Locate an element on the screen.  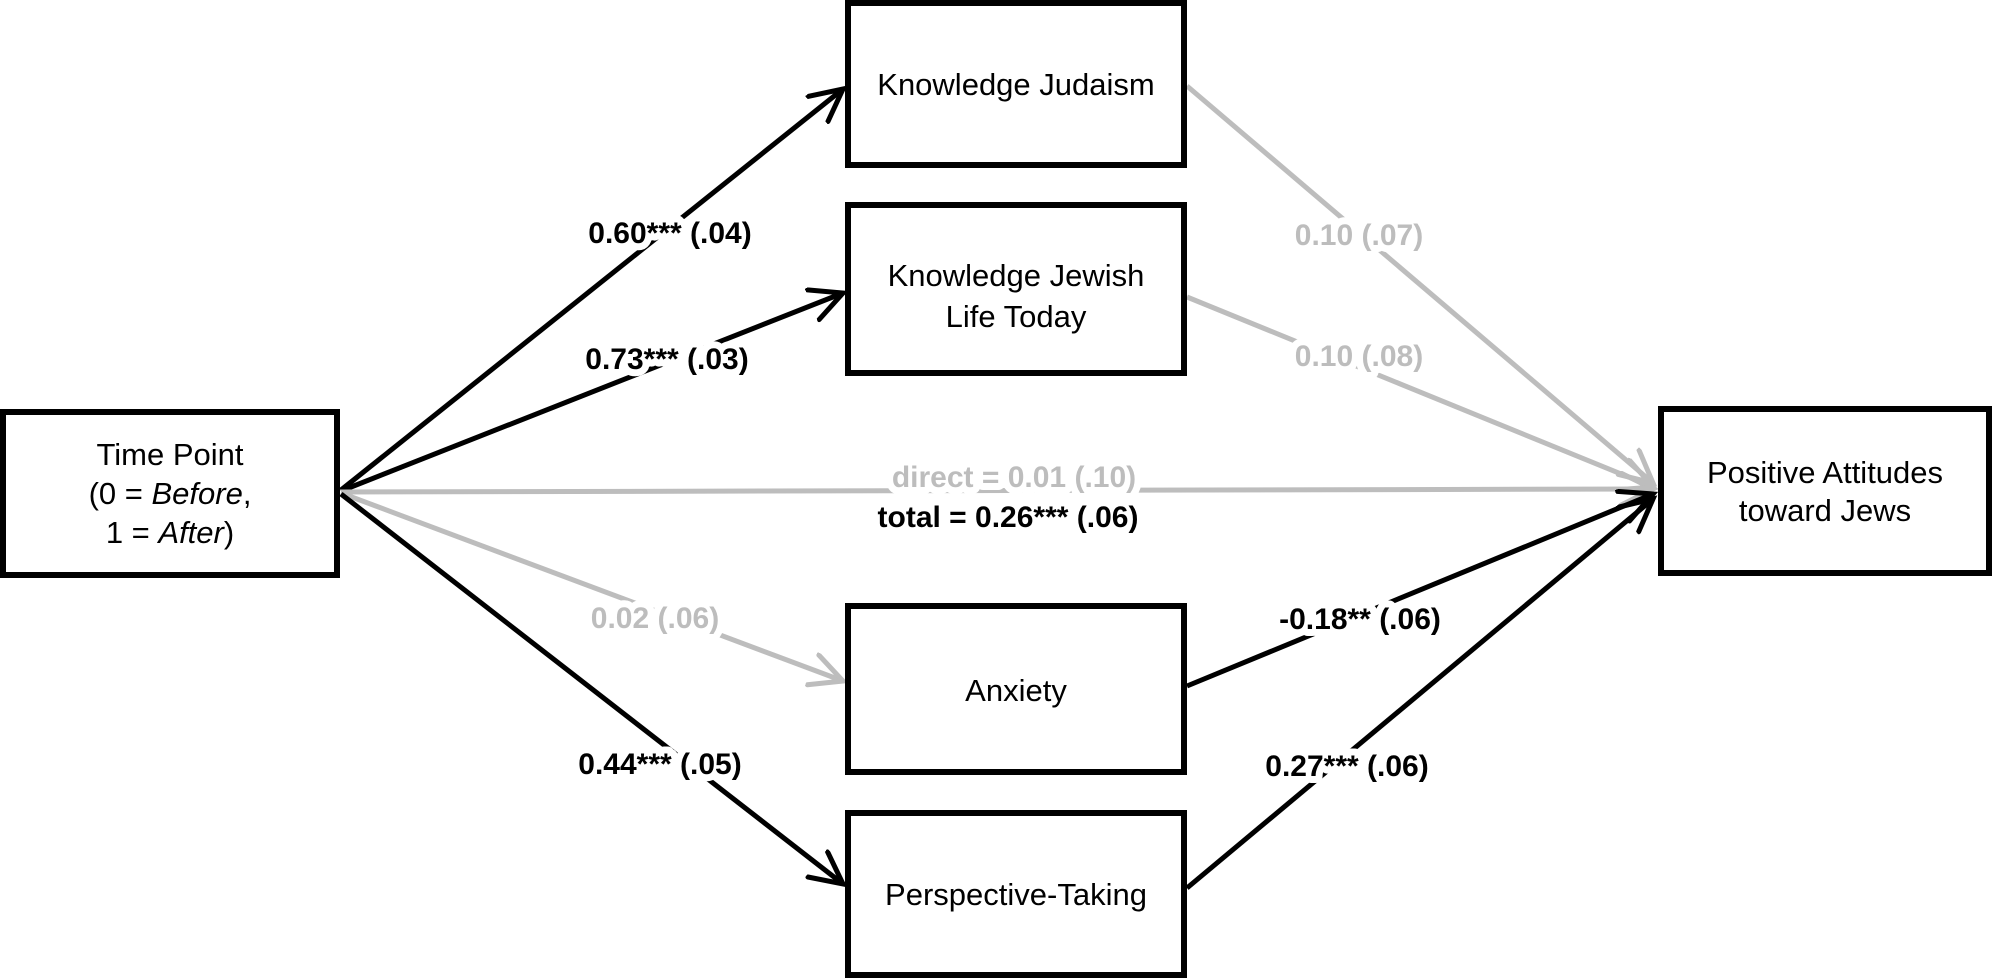
perspective-taking-box is located at coordinates (1016, 894).